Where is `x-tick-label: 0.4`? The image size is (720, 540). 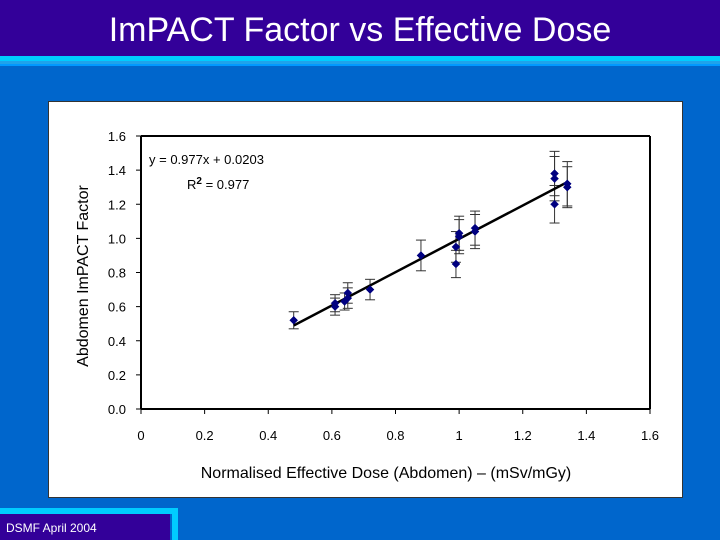
x-tick-label: 0.4 is located at coordinates (268, 435).